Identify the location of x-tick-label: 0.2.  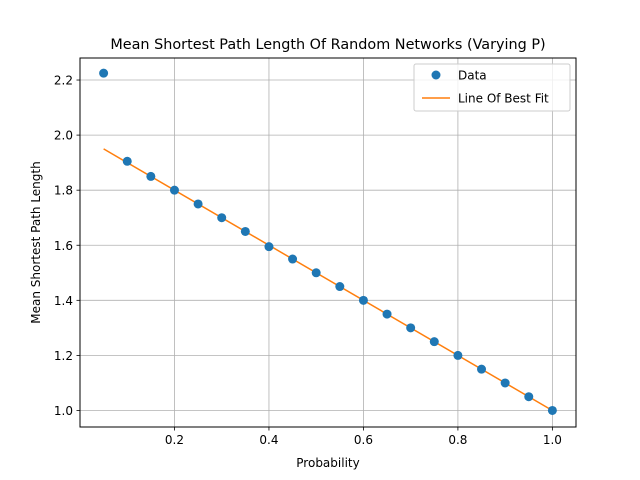
(174, 440).